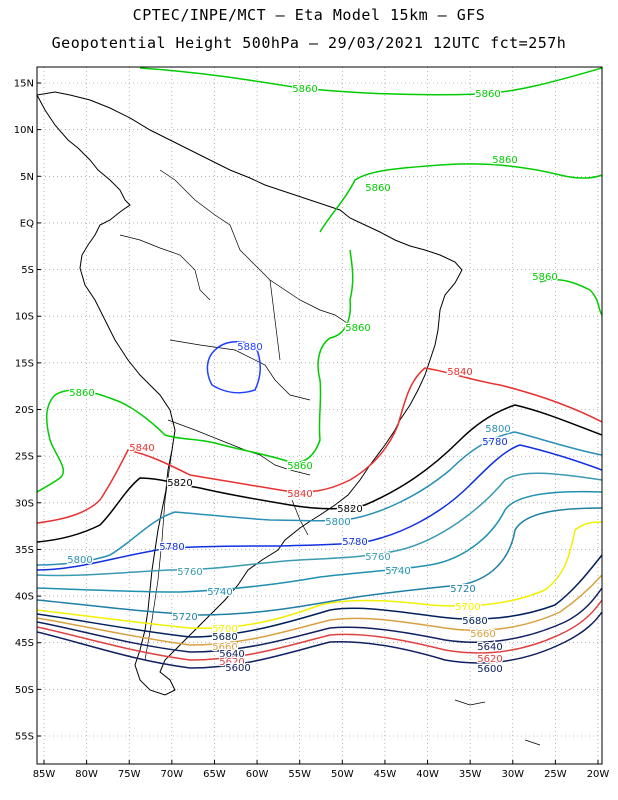  Describe the element at coordinates (27, 223) in the screenshot. I see `lat-label: EQ` at that location.